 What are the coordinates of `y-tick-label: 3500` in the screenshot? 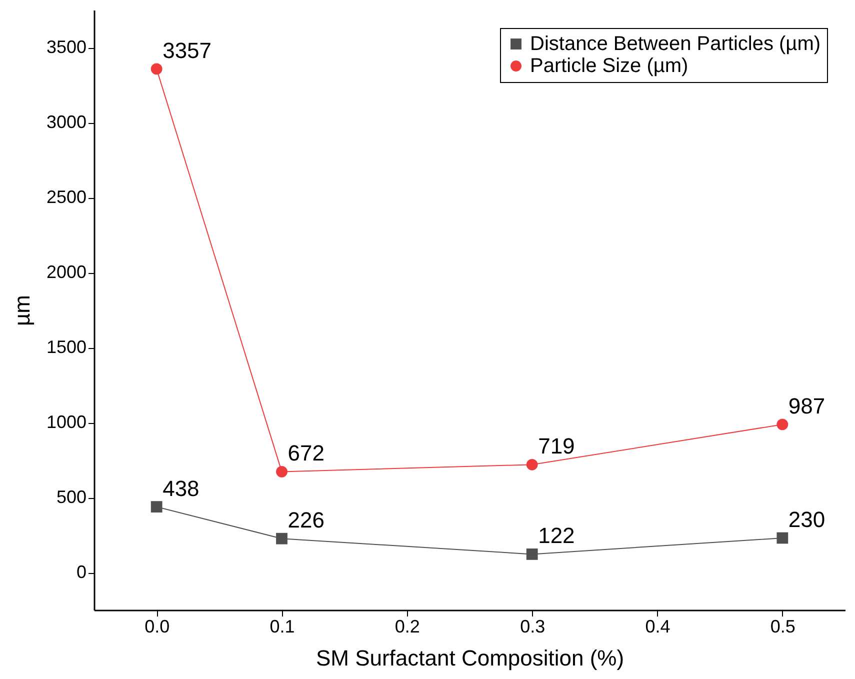 It's located at (66, 47).